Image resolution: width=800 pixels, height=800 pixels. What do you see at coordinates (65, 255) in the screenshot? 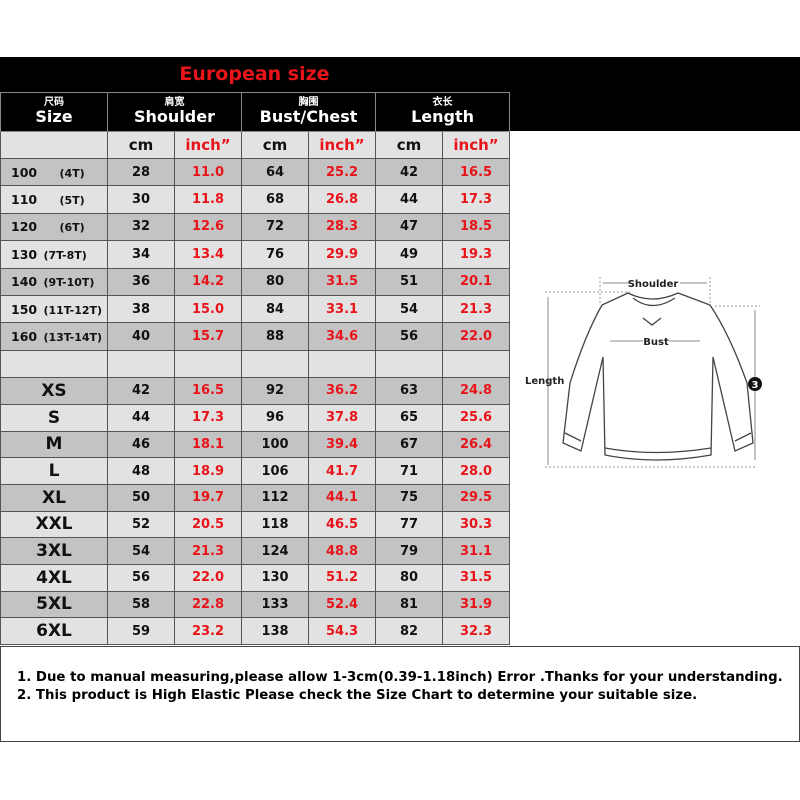
I see `size-age: (7T-8T)` at bounding box center [65, 255].